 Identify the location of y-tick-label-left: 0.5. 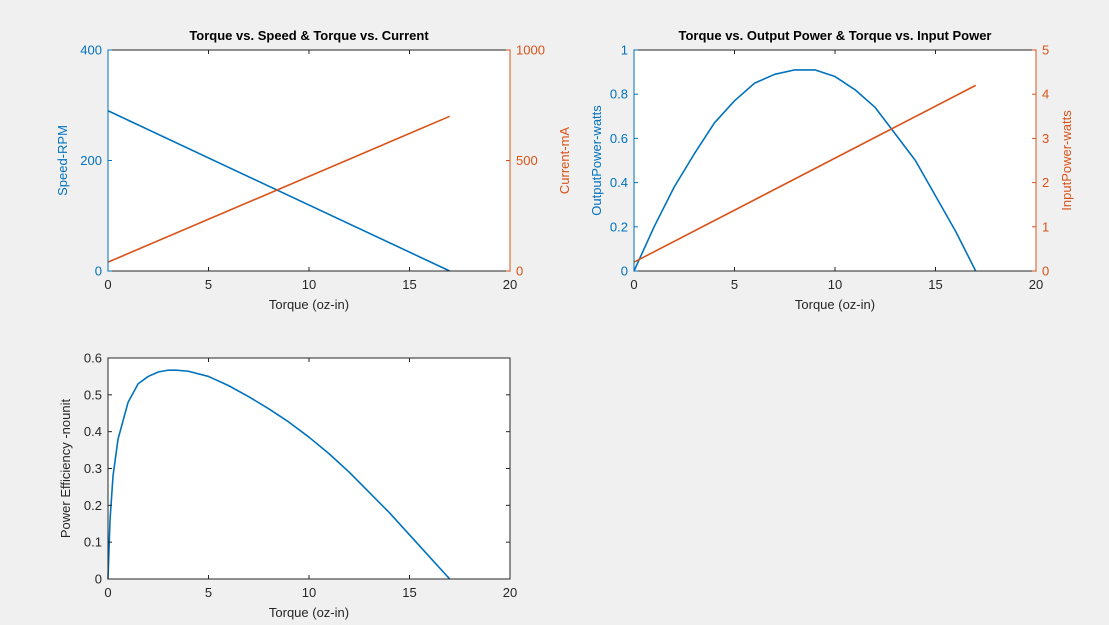
(93, 394).